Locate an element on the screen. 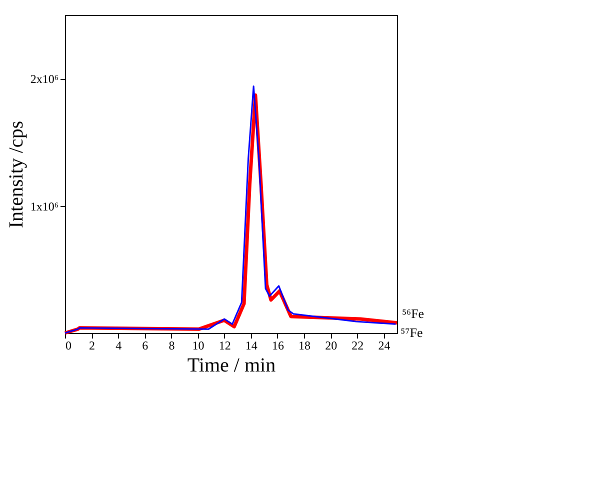 This screenshot has width=614, height=487. x-tick-label: 0 is located at coordinates (69, 345).